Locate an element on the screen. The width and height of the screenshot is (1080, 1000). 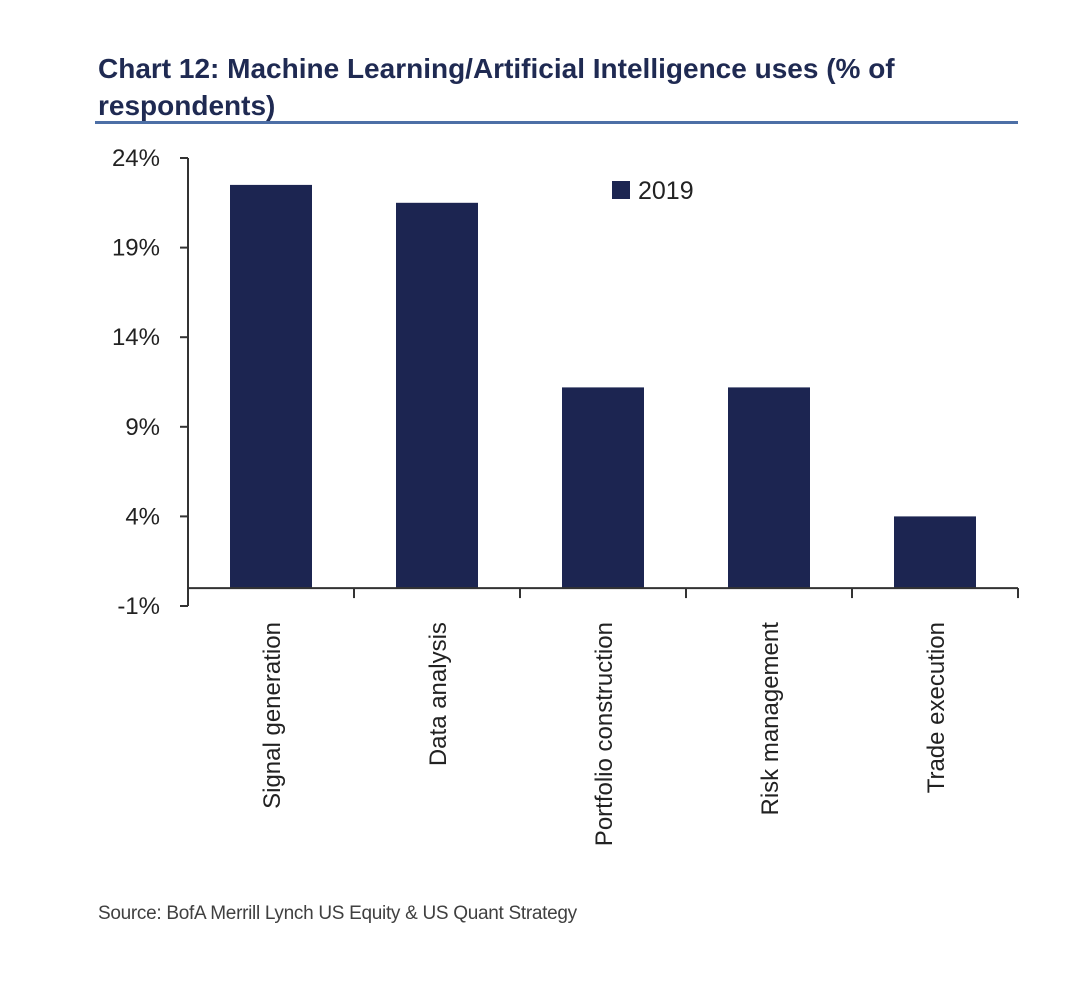
bar-trade-execution is located at coordinates (935, 552).